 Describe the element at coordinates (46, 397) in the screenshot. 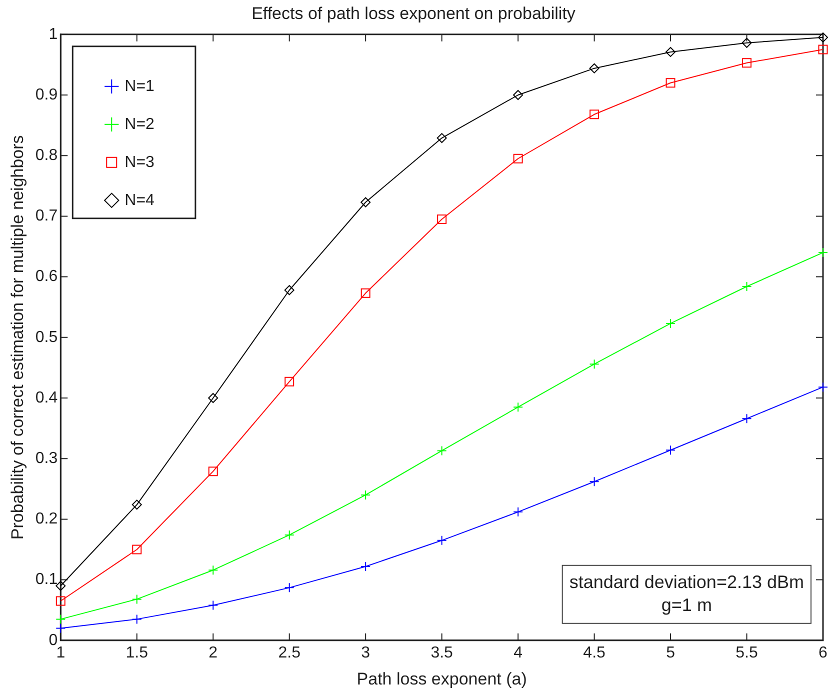

I see `y-tick-label: 0.4` at that location.